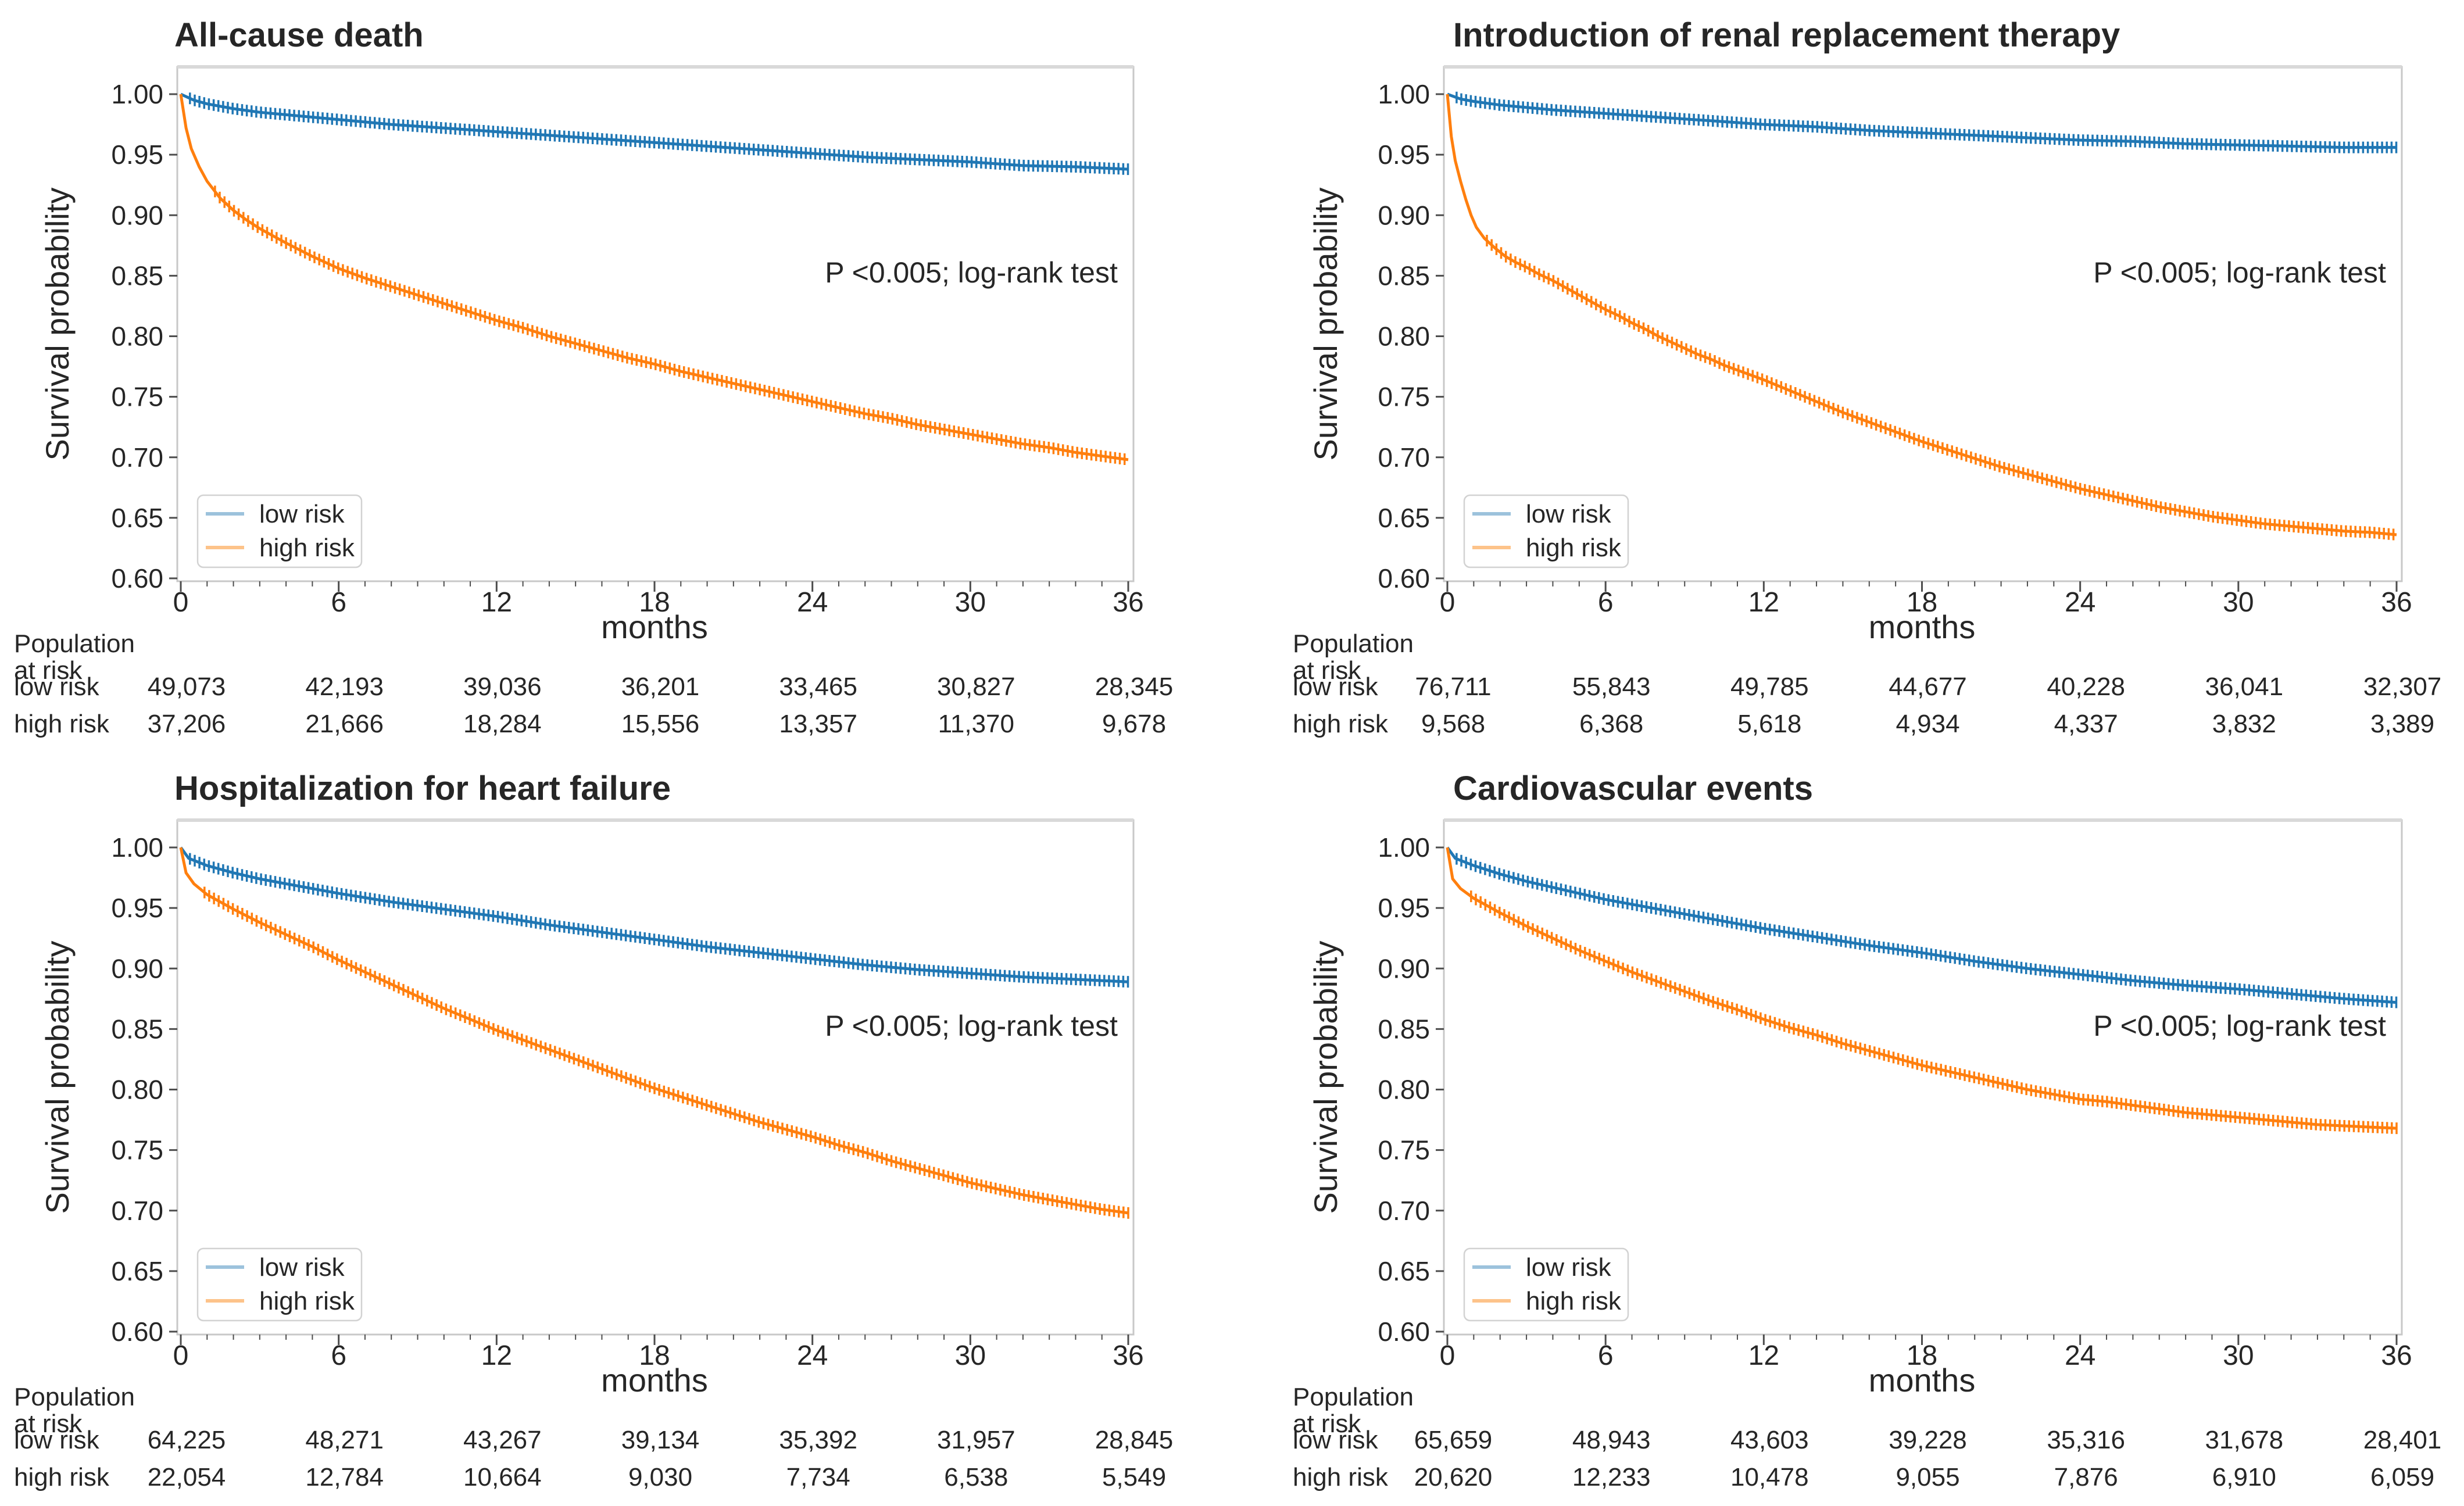 This screenshot has height=1506, width=2464. What do you see at coordinates (1327, 670) in the screenshot?
I see `population-at-risk-header: at risk` at bounding box center [1327, 670].